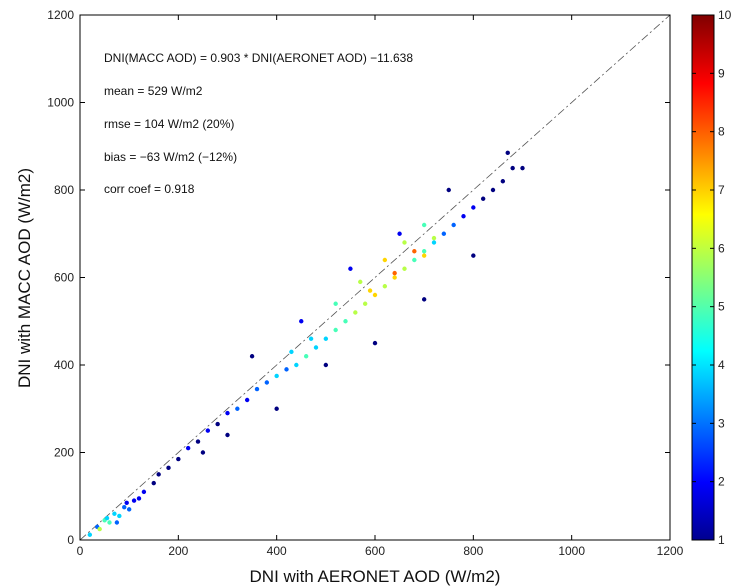 The image size is (744, 588). I want to click on colorbar, so click(703, 277).